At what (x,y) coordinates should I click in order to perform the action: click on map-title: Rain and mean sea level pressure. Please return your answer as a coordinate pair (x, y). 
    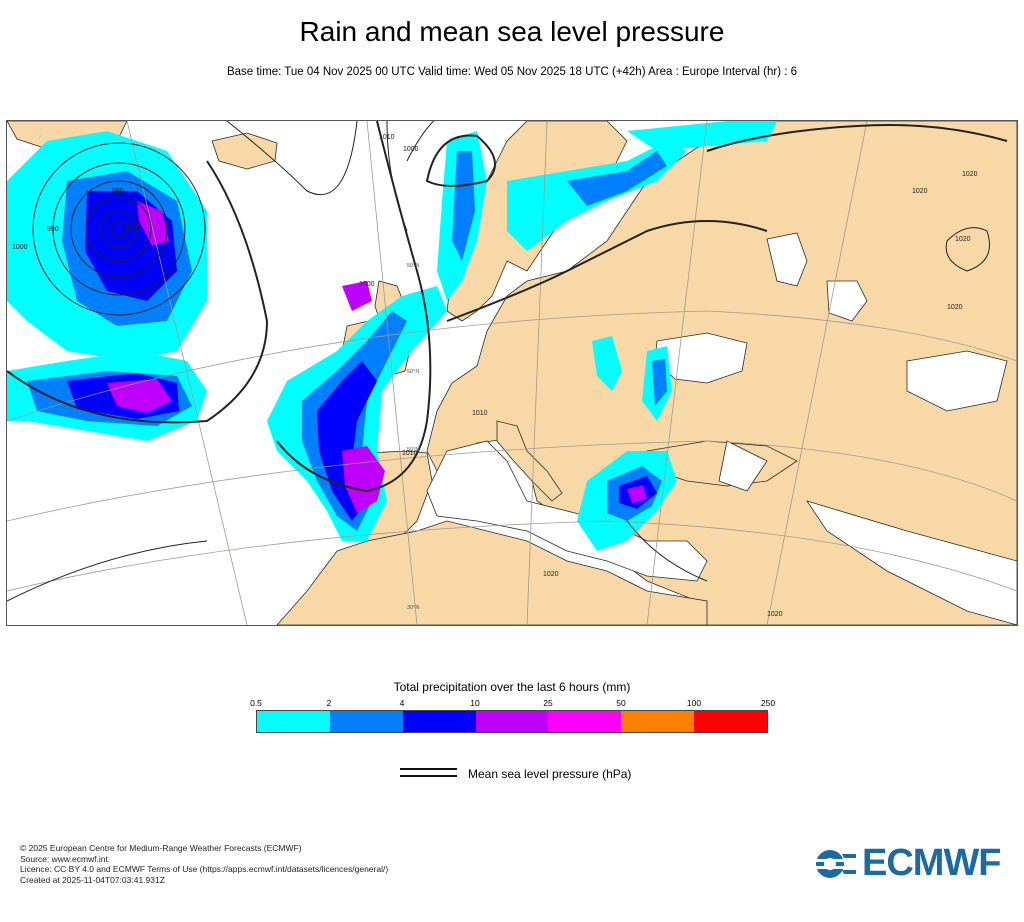
    Looking at the image, I should click on (512, 31).